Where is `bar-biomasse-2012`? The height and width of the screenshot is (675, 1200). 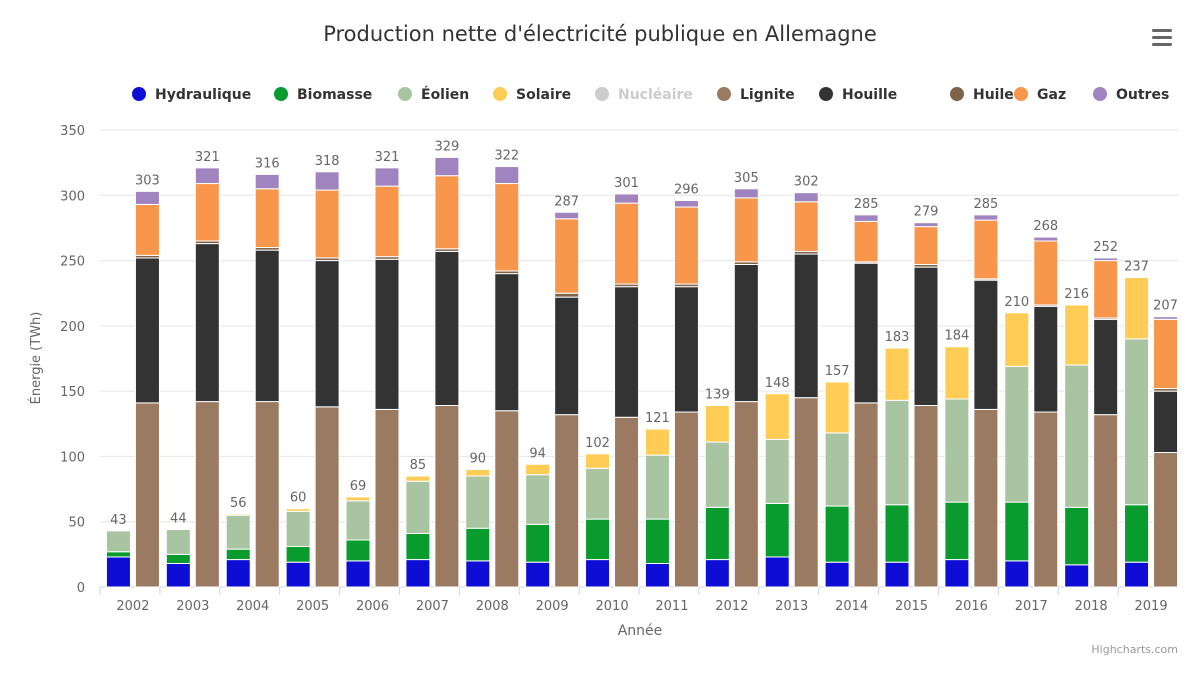 bar-biomasse-2012 is located at coordinates (717, 533).